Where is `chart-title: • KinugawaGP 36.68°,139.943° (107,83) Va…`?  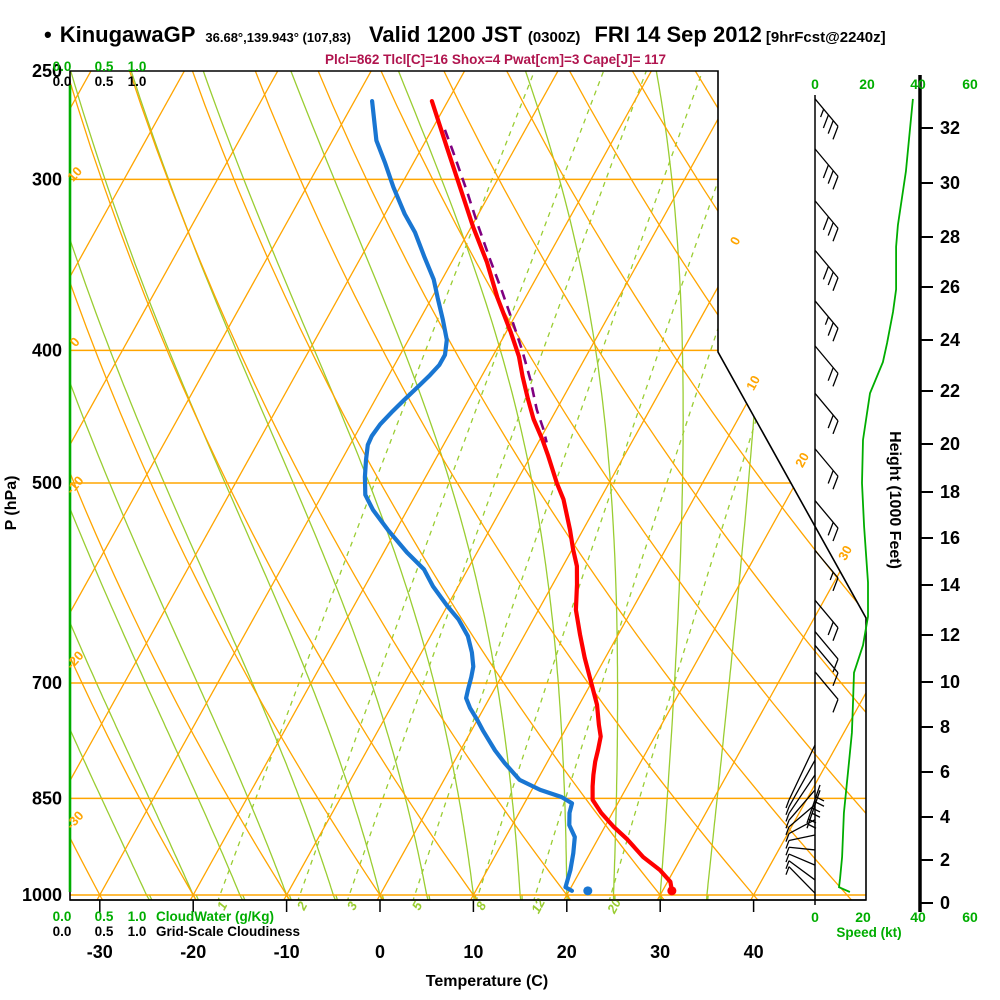 chart-title: • KinugawaGP 36.68°,139.943° (107,83) Va… is located at coordinates (465, 35).